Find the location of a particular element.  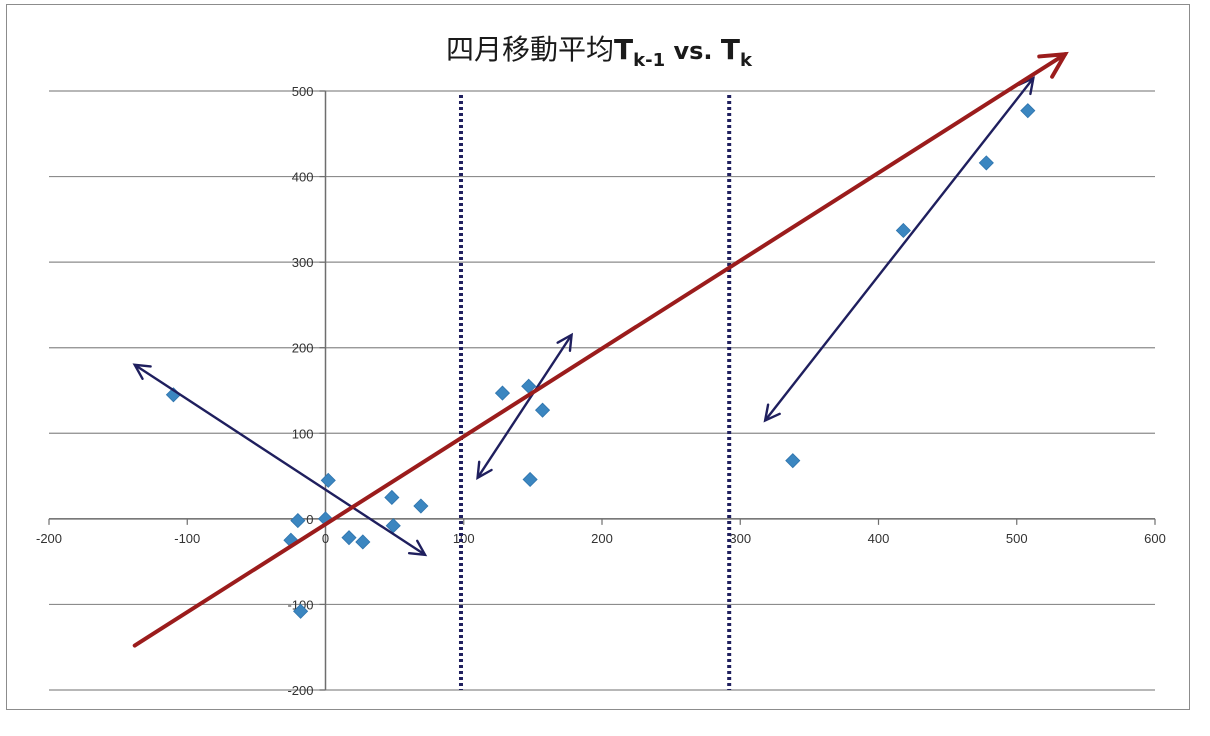

x-tick-label-3: 100 is located at coordinates (464, 538).